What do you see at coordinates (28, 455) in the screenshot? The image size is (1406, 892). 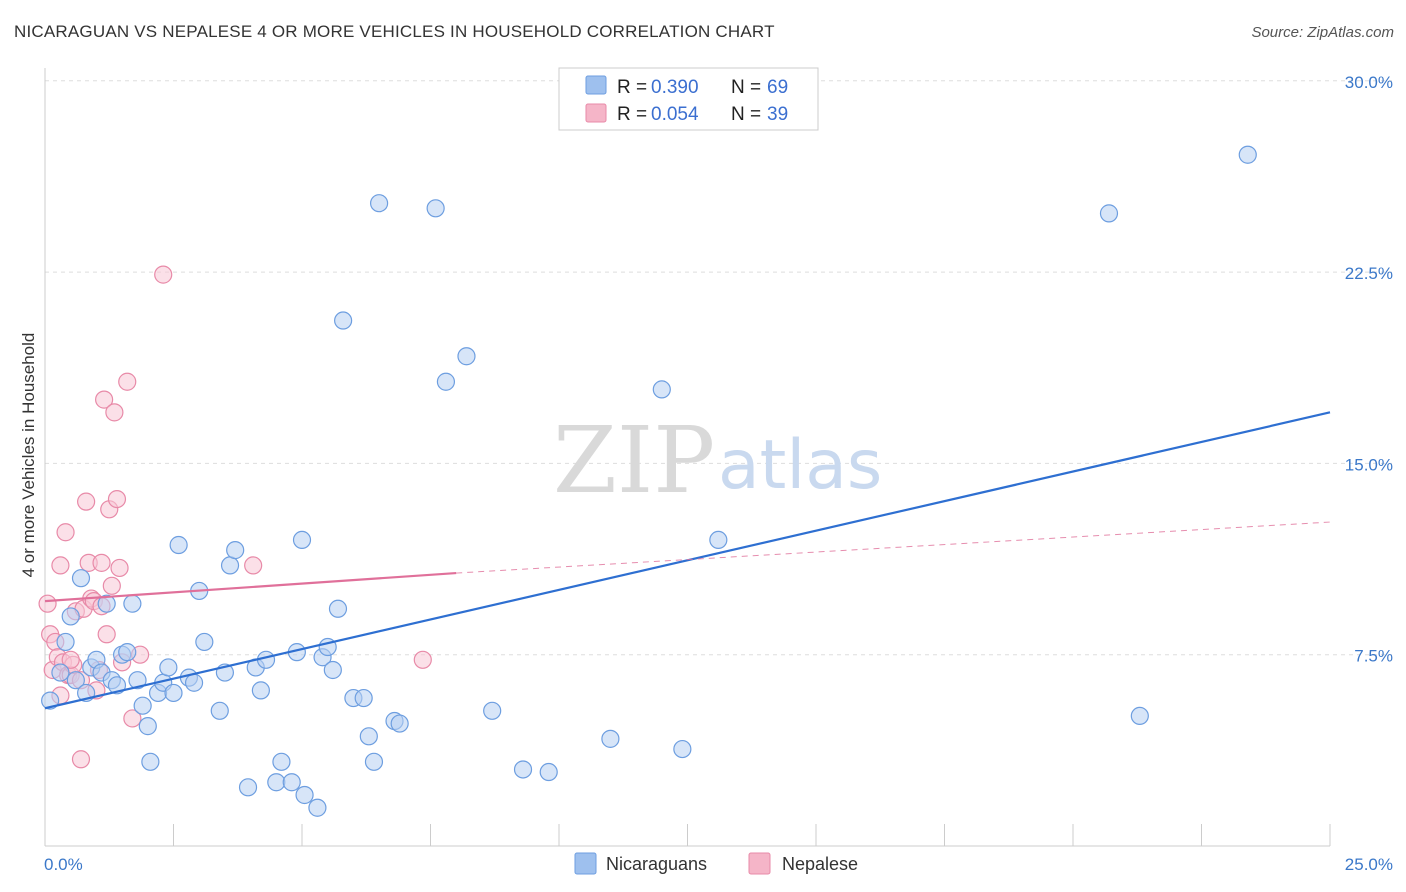 I see `y-axis-label: 4 or more Vehicles in Household` at bounding box center [28, 455].